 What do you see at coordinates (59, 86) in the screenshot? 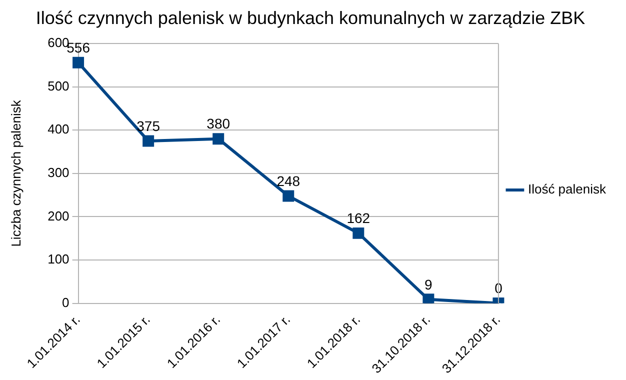
I see `y-tick-label: 500` at bounding box center [59, 86].